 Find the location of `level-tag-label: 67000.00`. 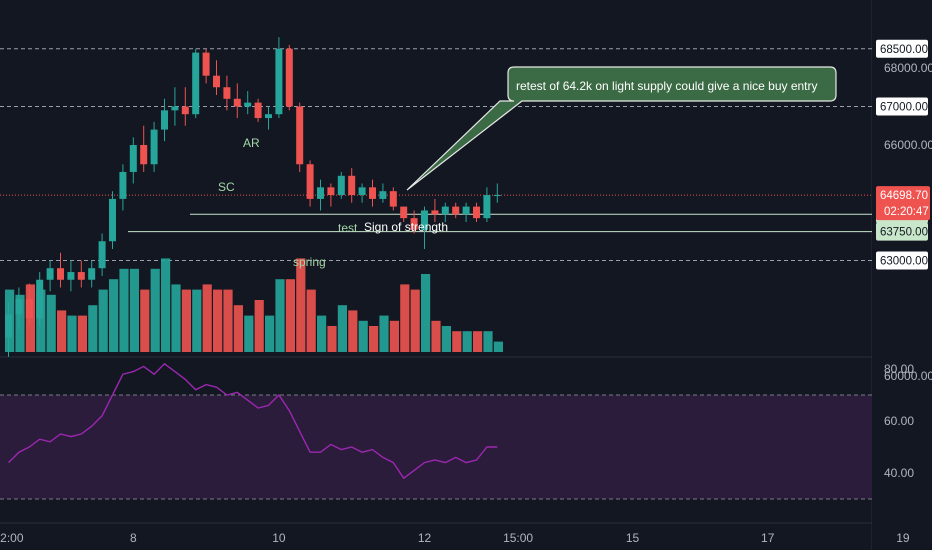

level-tag-label: 67000.00 is located at coordinates (904, 108).